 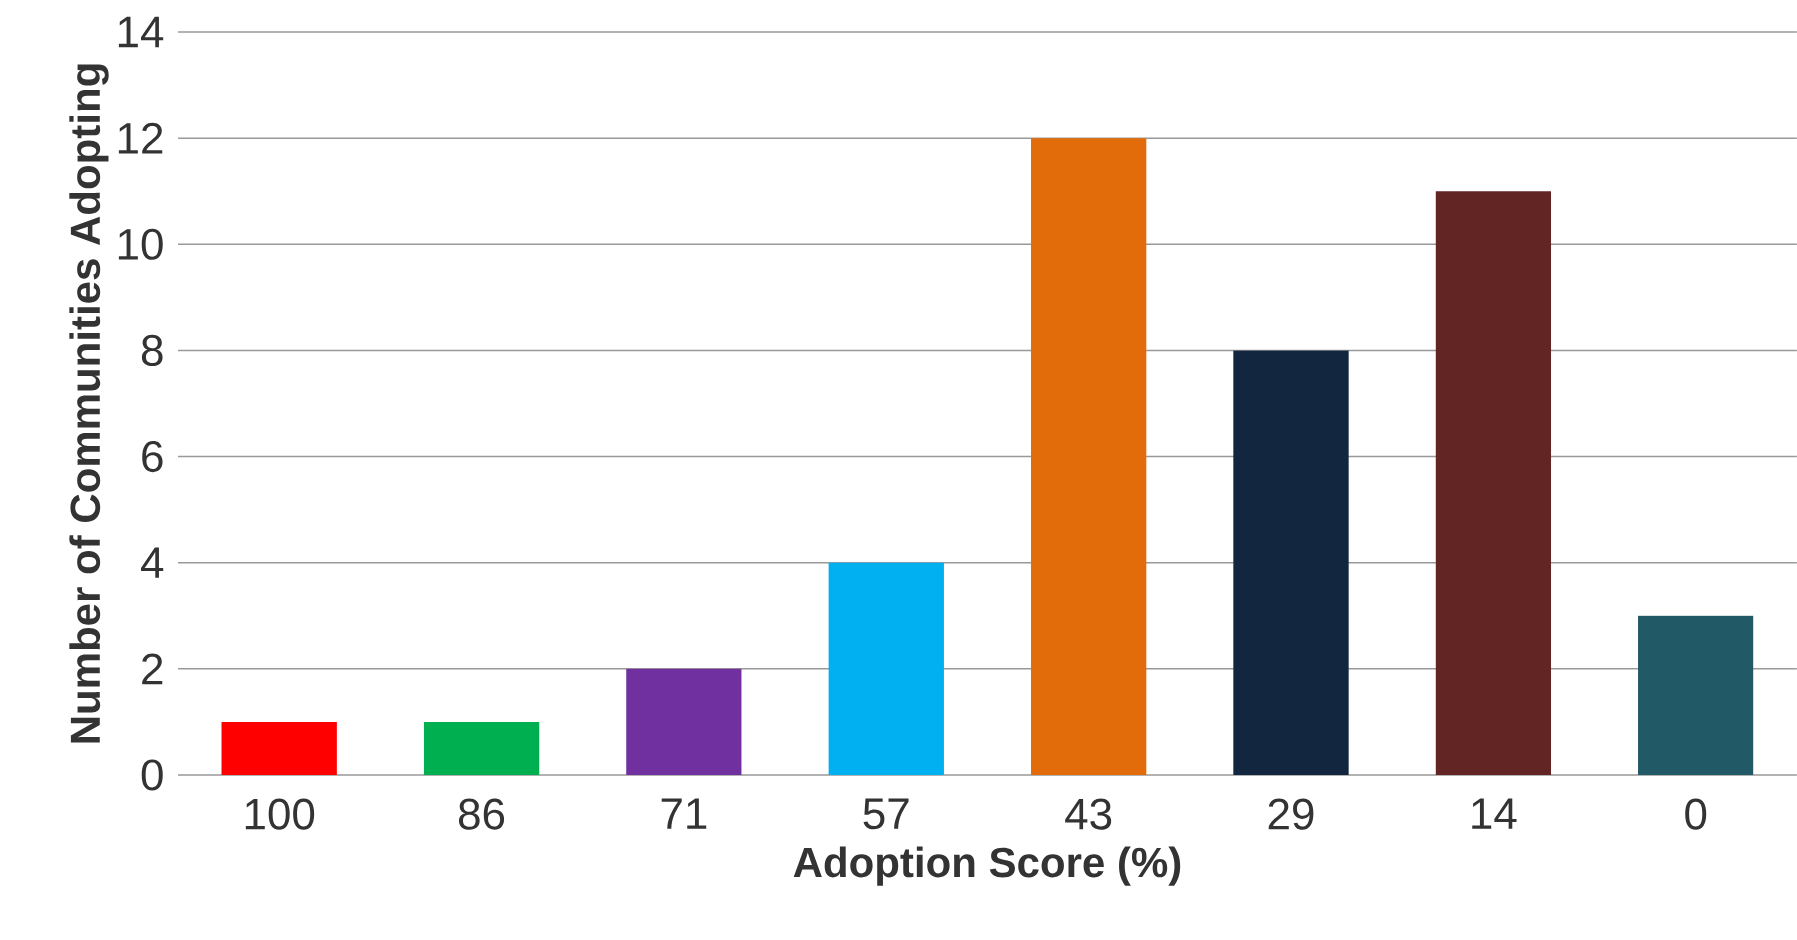 What do you see at coordinates (152, 350) in the screenshot?
I see `y-tick-label: 8` at bounding box center [152, 350].